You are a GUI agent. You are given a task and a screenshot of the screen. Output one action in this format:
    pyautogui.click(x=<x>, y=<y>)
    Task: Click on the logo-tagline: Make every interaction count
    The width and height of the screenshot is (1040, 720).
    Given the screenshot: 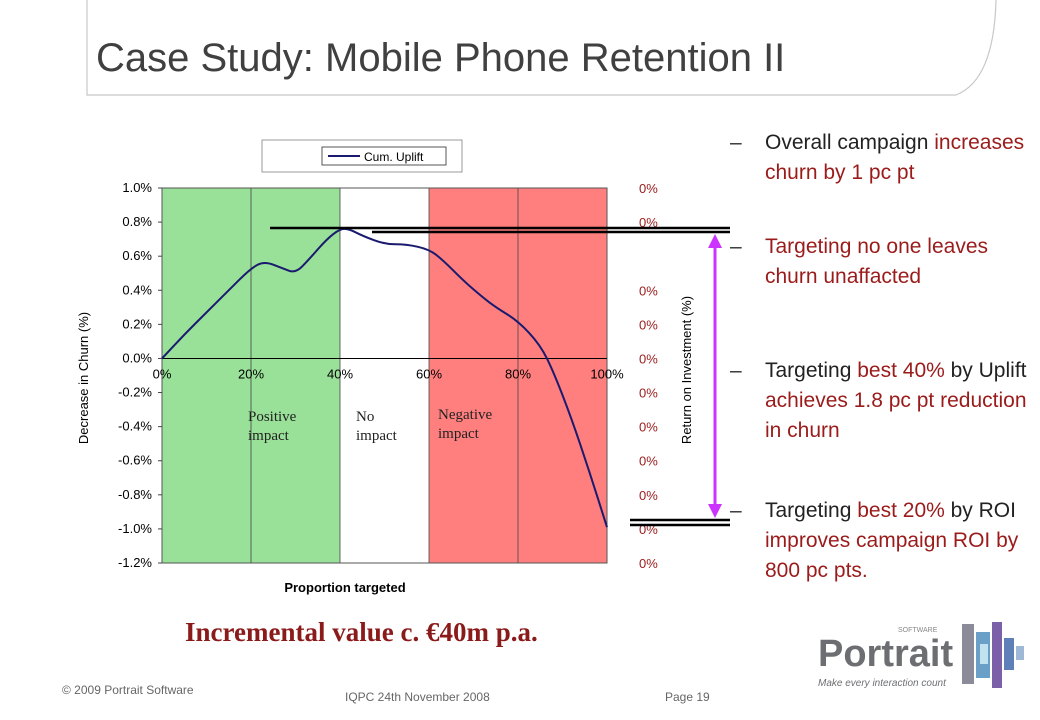 What is the action you would take?
    pyautogui.click(x=882, y=683)
    